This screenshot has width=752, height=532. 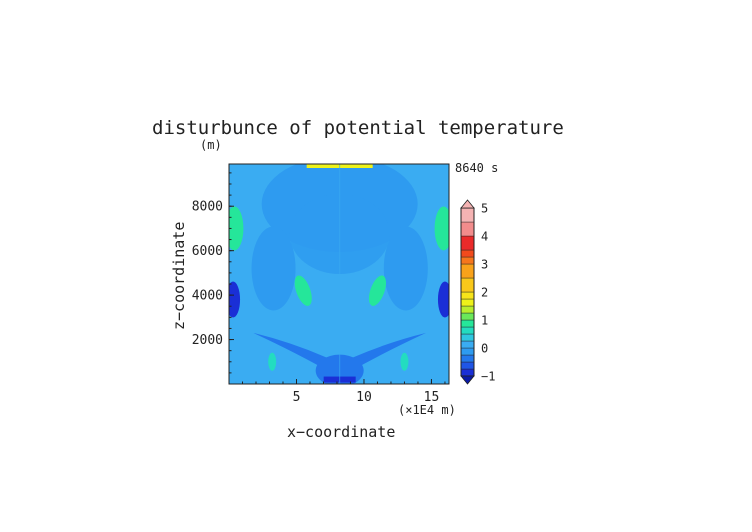 I want to click on feature-left-edge-warm, so click(x=236, y=228).